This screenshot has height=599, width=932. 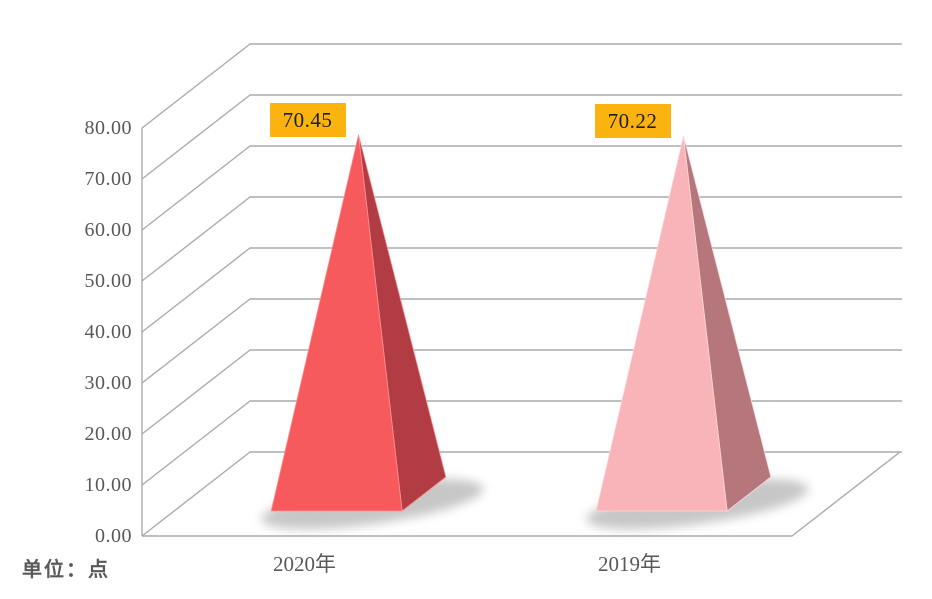 I want to click on category-label-2019: 2019年, so click(x=629, y=564).